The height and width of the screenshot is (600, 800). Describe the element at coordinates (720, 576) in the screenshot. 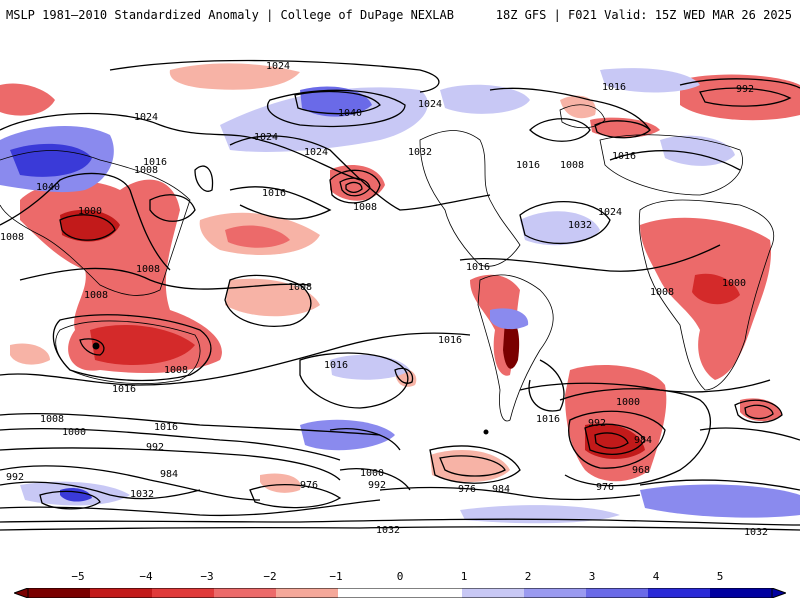

I see `colorbar-tick-label: 5` at that location.